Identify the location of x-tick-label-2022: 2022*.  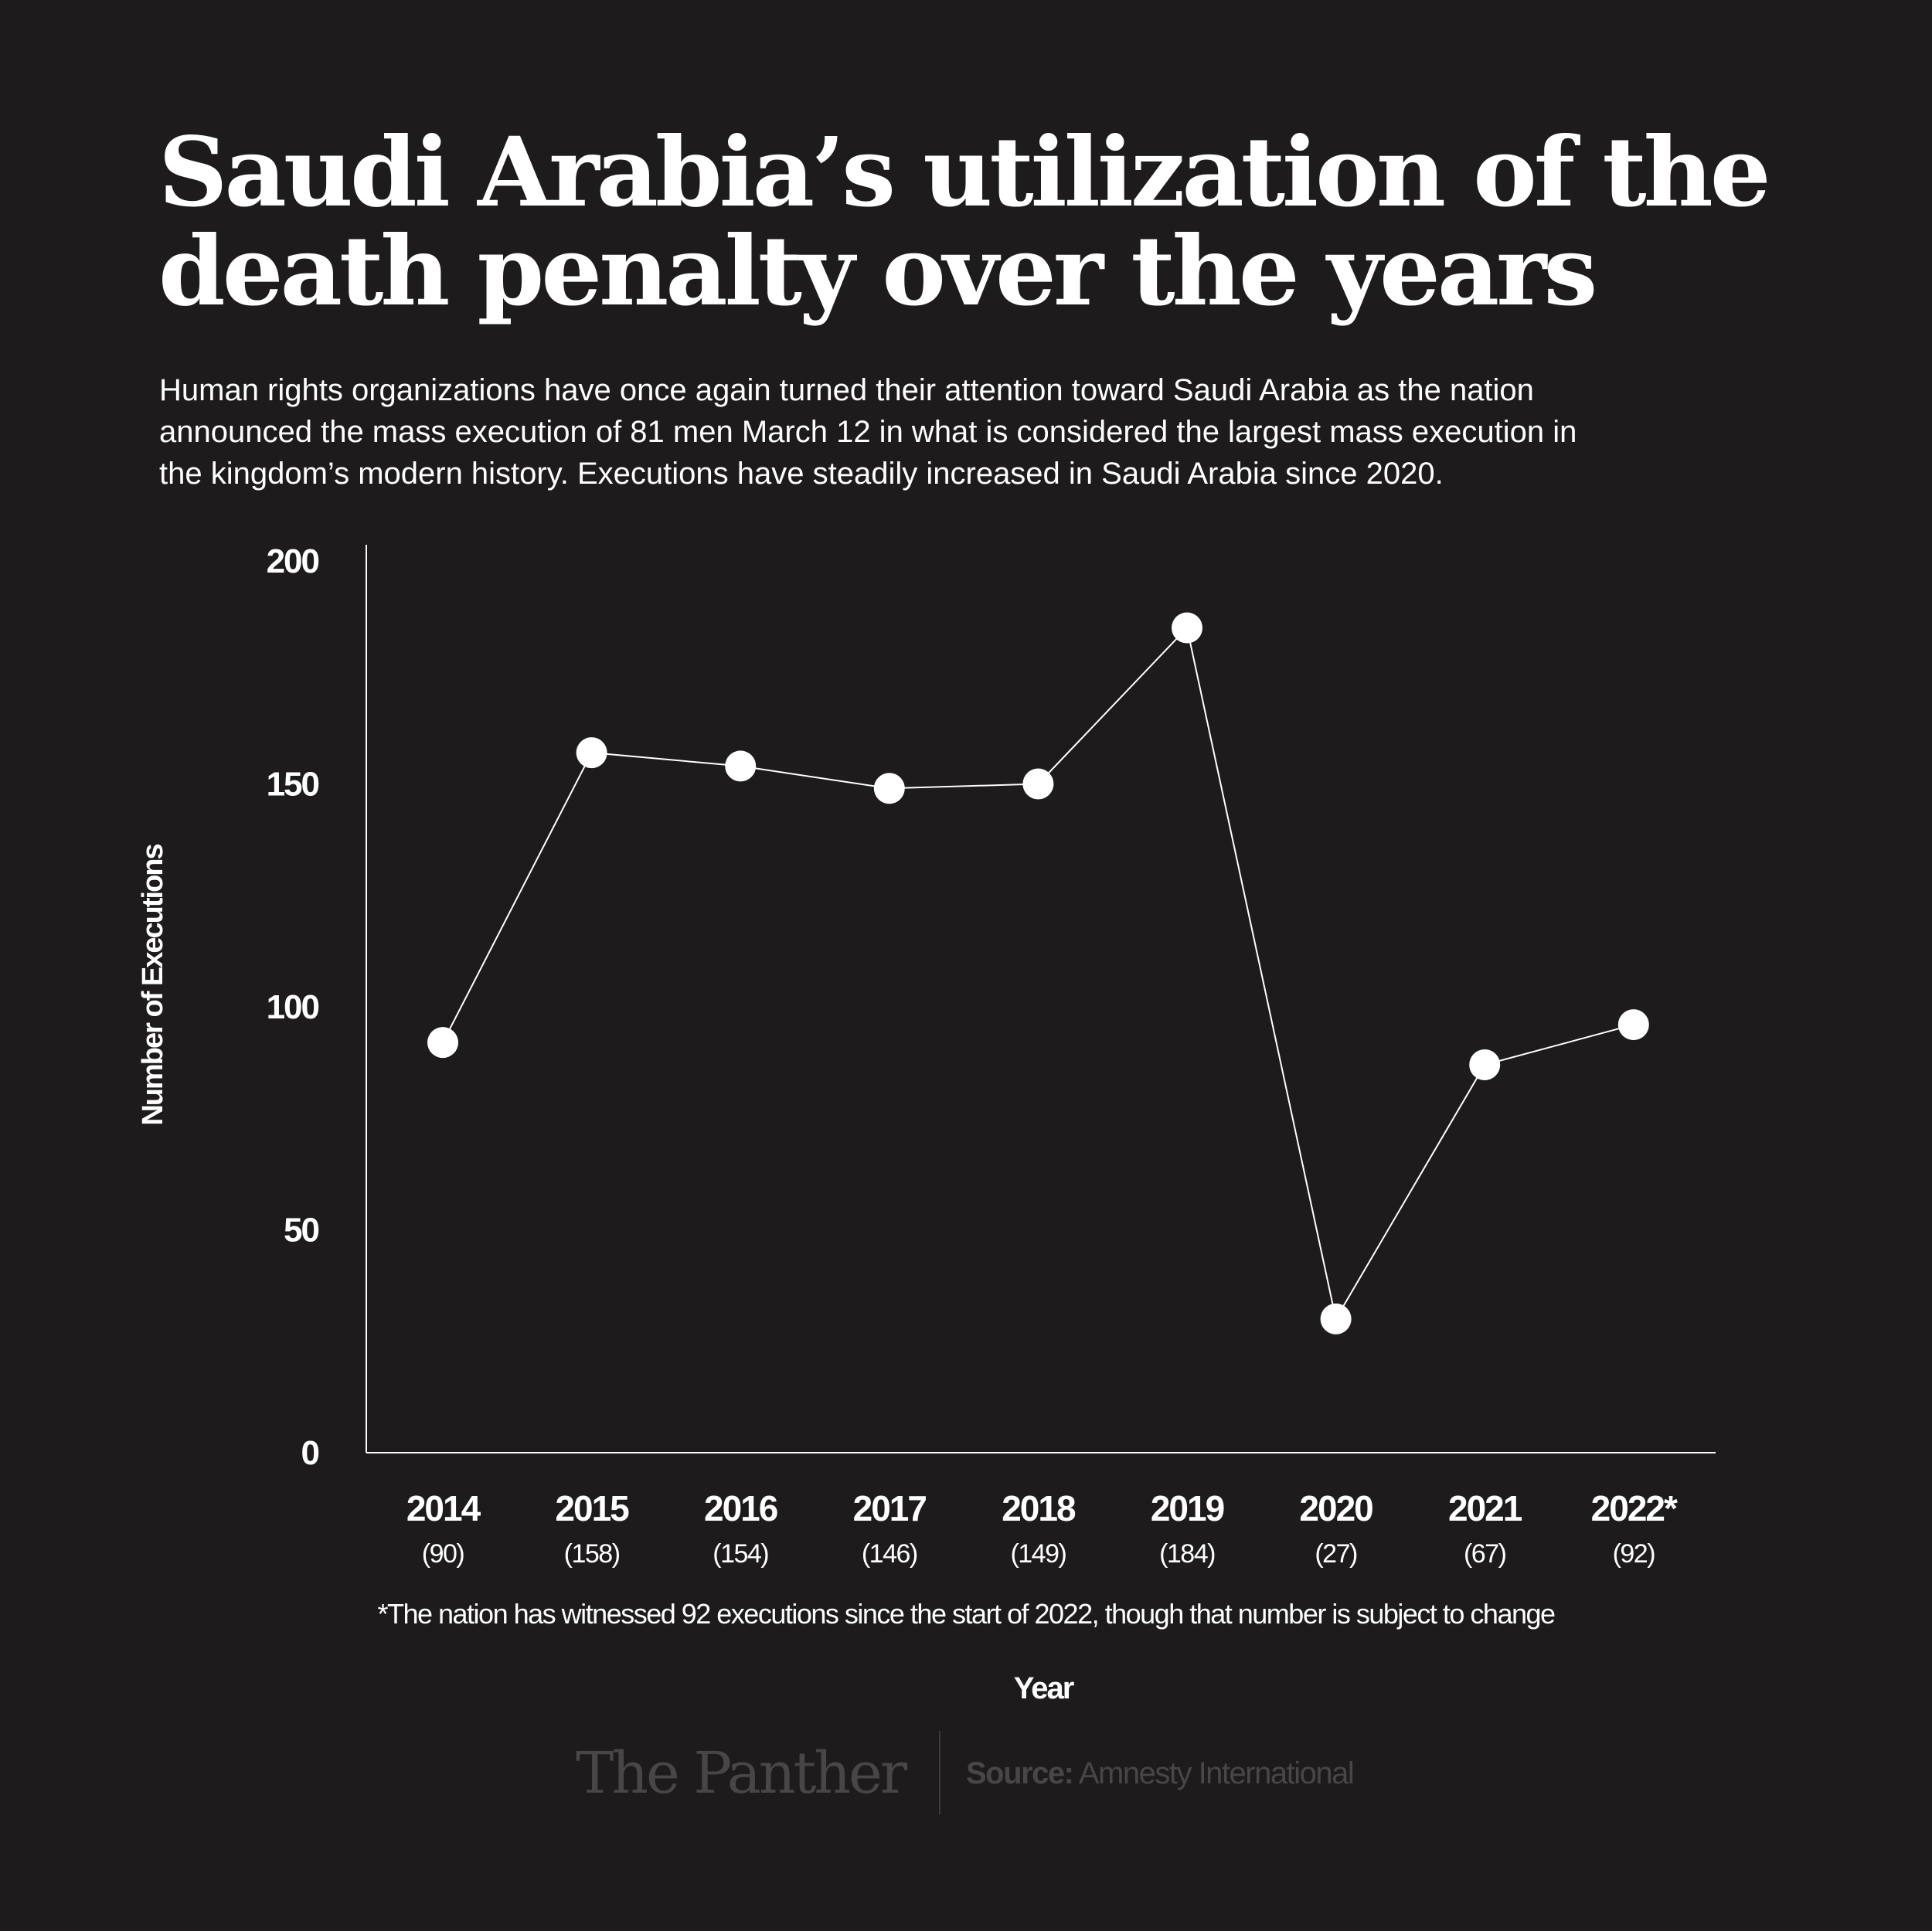
(1634, 1508).